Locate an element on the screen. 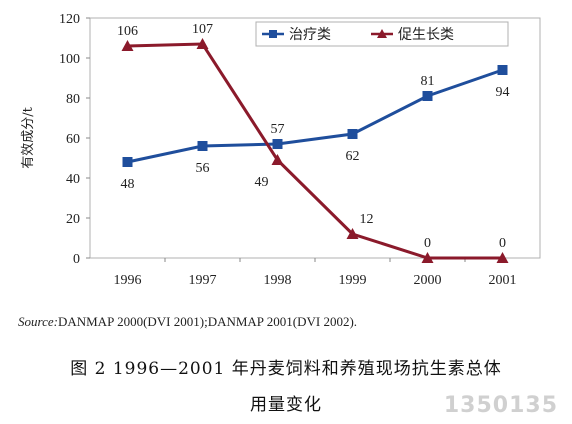 The image size is (572, 424). series-line-treatment is located at coordinates (315, 116).